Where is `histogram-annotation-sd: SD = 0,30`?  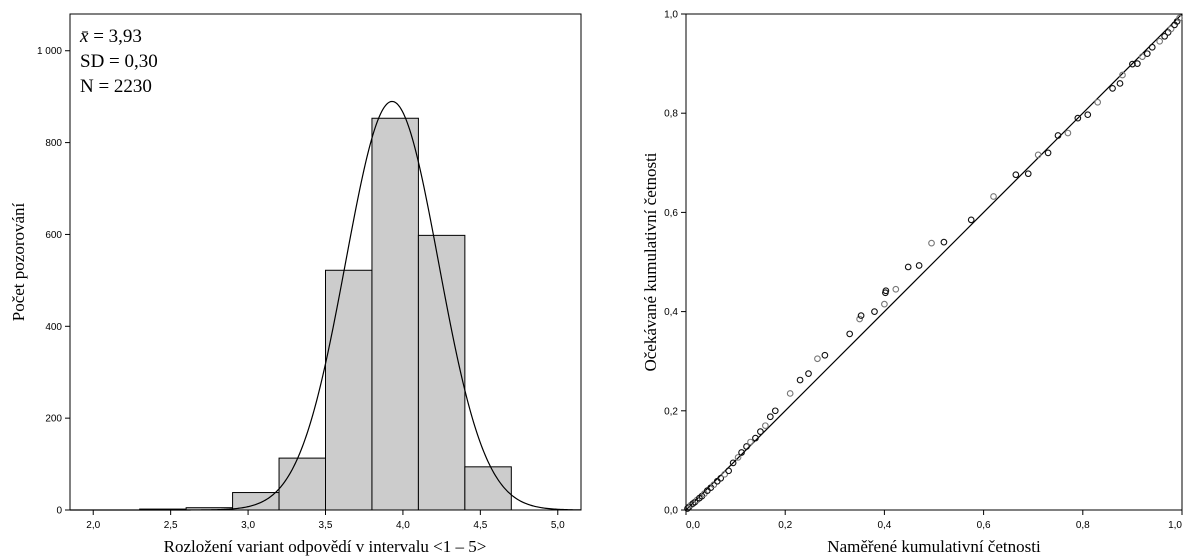
histogram-annotation-sd: SD = 0,30 is located at coordinates (119, 61).